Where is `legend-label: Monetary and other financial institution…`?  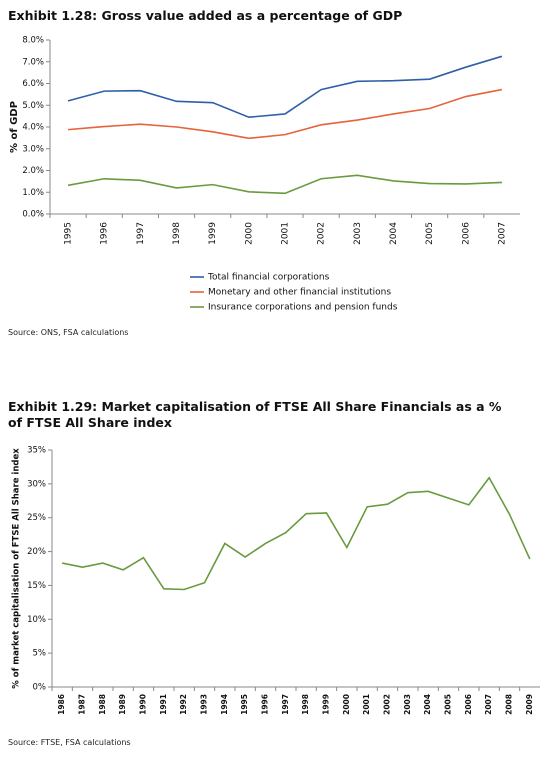 legend-label: Monetary and other financial institution… is located at coordinates (299, 293).